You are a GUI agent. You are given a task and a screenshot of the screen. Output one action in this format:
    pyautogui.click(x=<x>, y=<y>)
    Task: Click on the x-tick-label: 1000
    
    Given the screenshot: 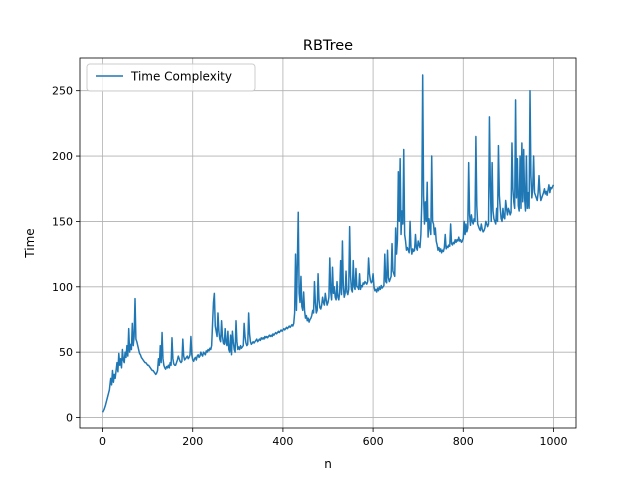 What is the action you would take?
    pyautogui.click(x=553, y=441)
    